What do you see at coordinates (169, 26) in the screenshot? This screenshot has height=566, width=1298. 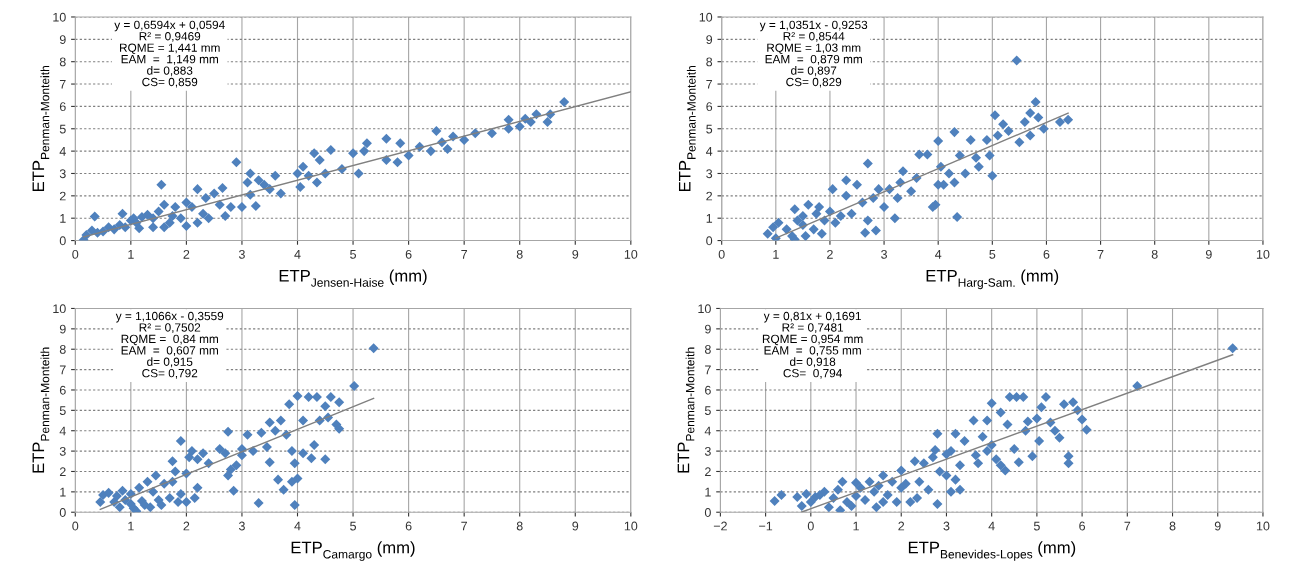 I see `annotation: y = 0,6594x + 0,0594` at bounding box center [169, 26].